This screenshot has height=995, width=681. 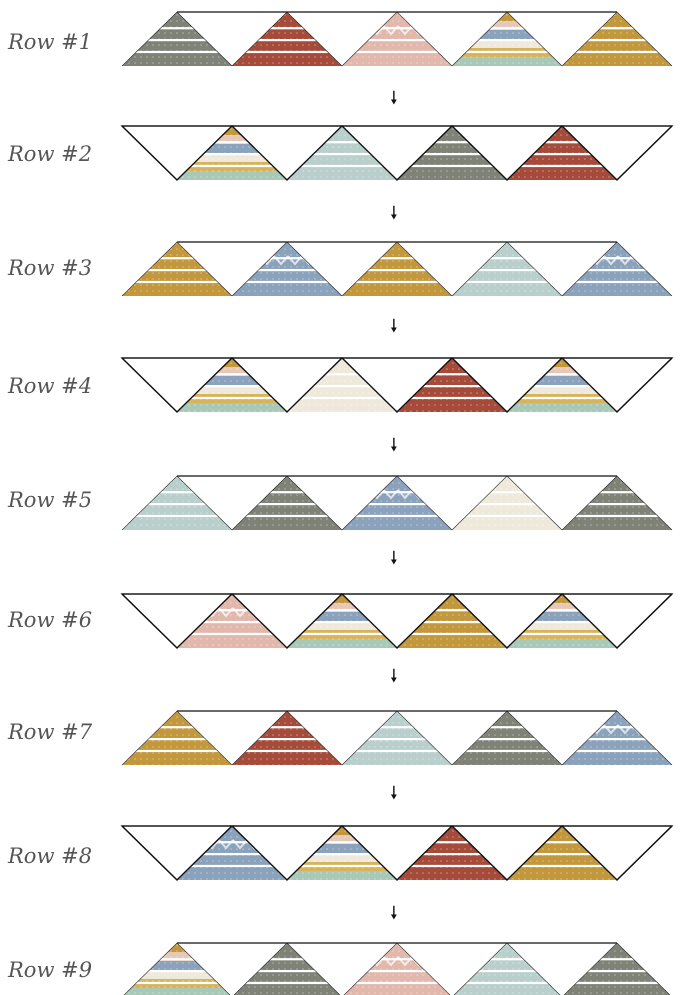 I want to click on row-label-8: Row #8, so click(x=50, y=856).